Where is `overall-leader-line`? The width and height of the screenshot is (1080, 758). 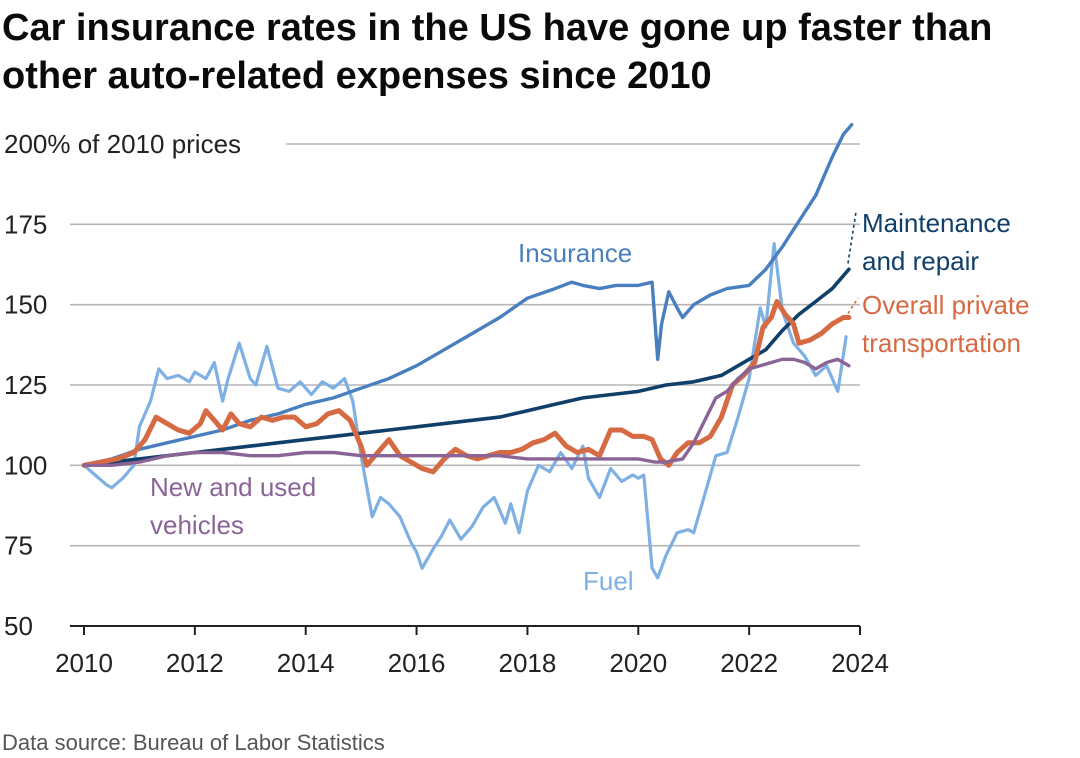 overall-leader-line is located at coordinates (853, 305).